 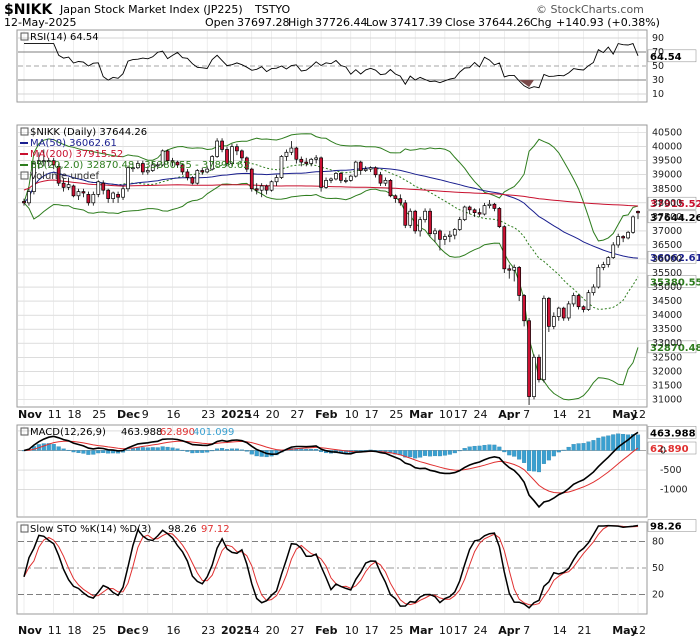 What do you see at coordinates (253, 630) in the screenshot?
I see `x-axis-label: 14` at bounding box center [253, 630].